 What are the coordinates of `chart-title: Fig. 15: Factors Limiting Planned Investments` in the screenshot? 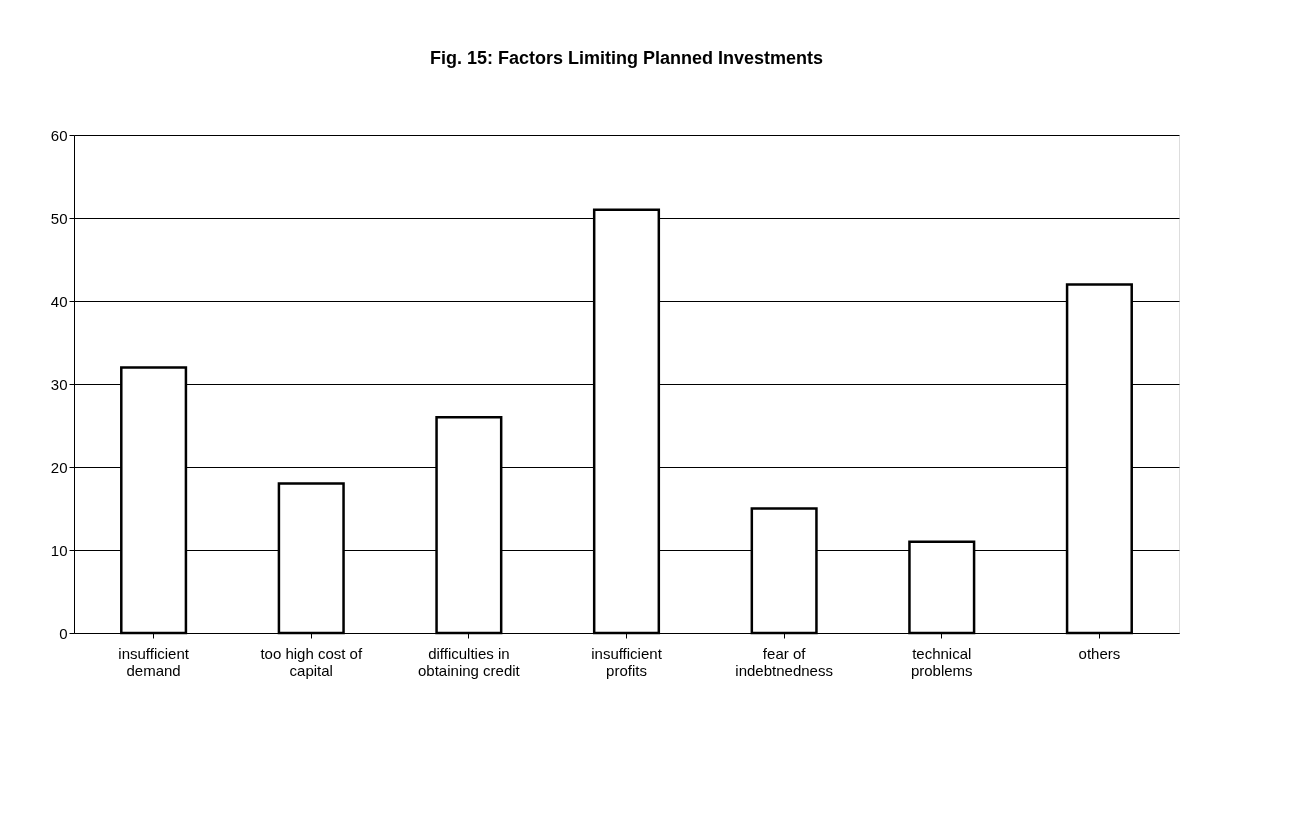 It's located at (626, 58).